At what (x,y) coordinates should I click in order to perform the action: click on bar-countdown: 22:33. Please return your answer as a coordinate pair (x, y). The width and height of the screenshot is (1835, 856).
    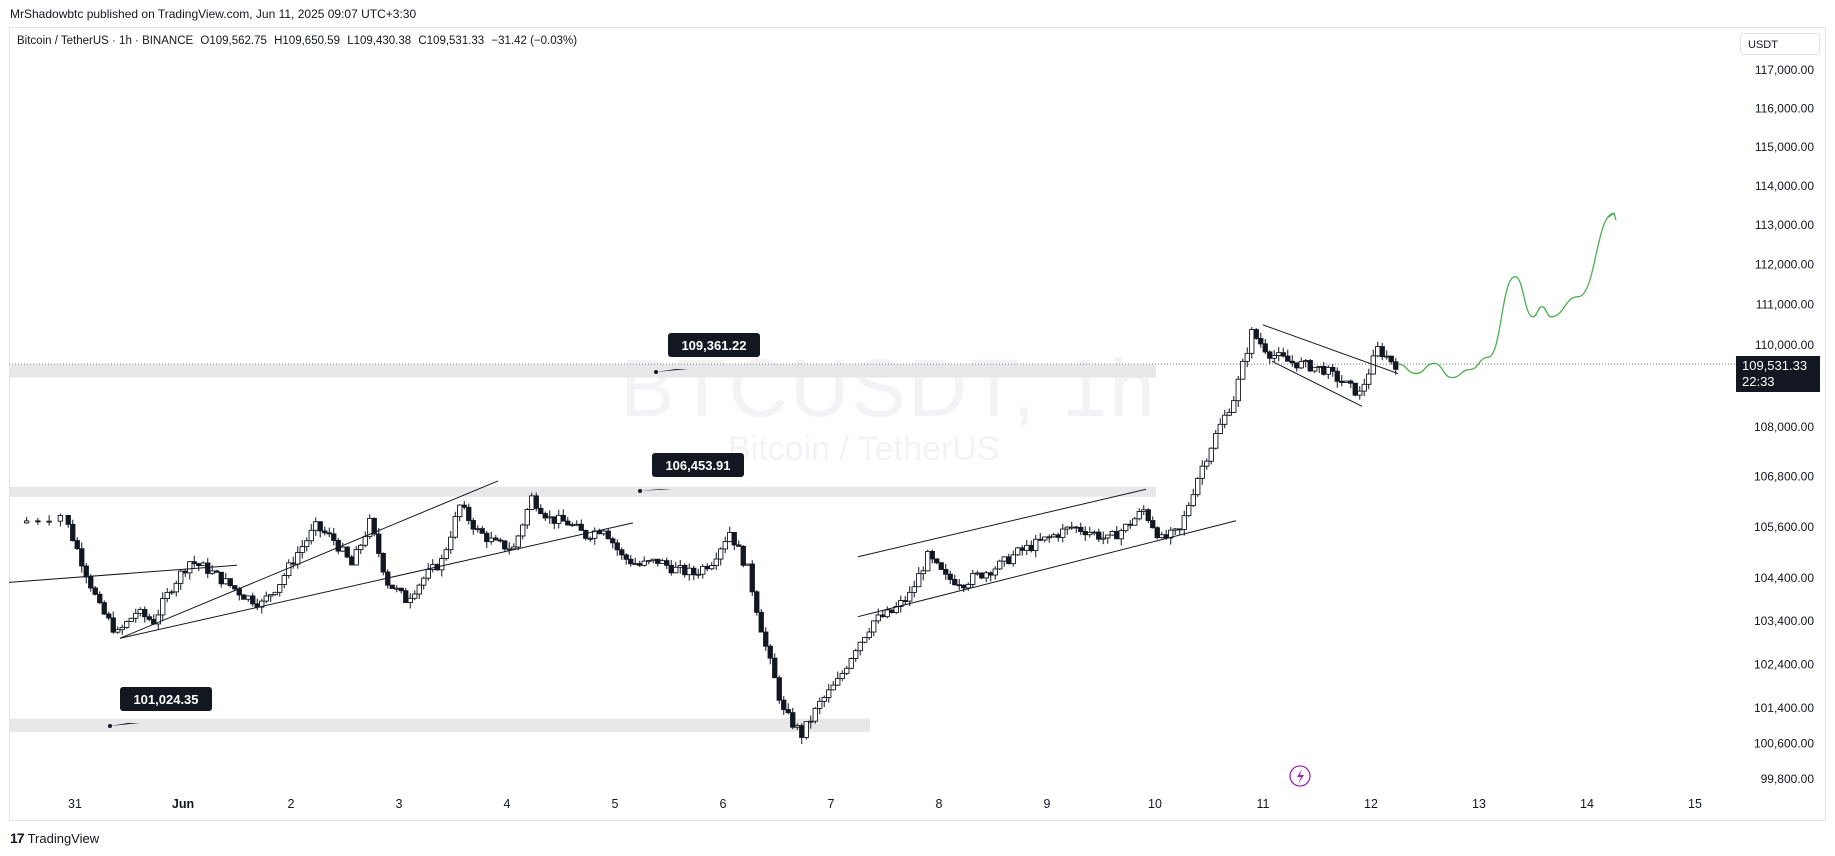
    Looking at the image, I should click on (1758, 381).